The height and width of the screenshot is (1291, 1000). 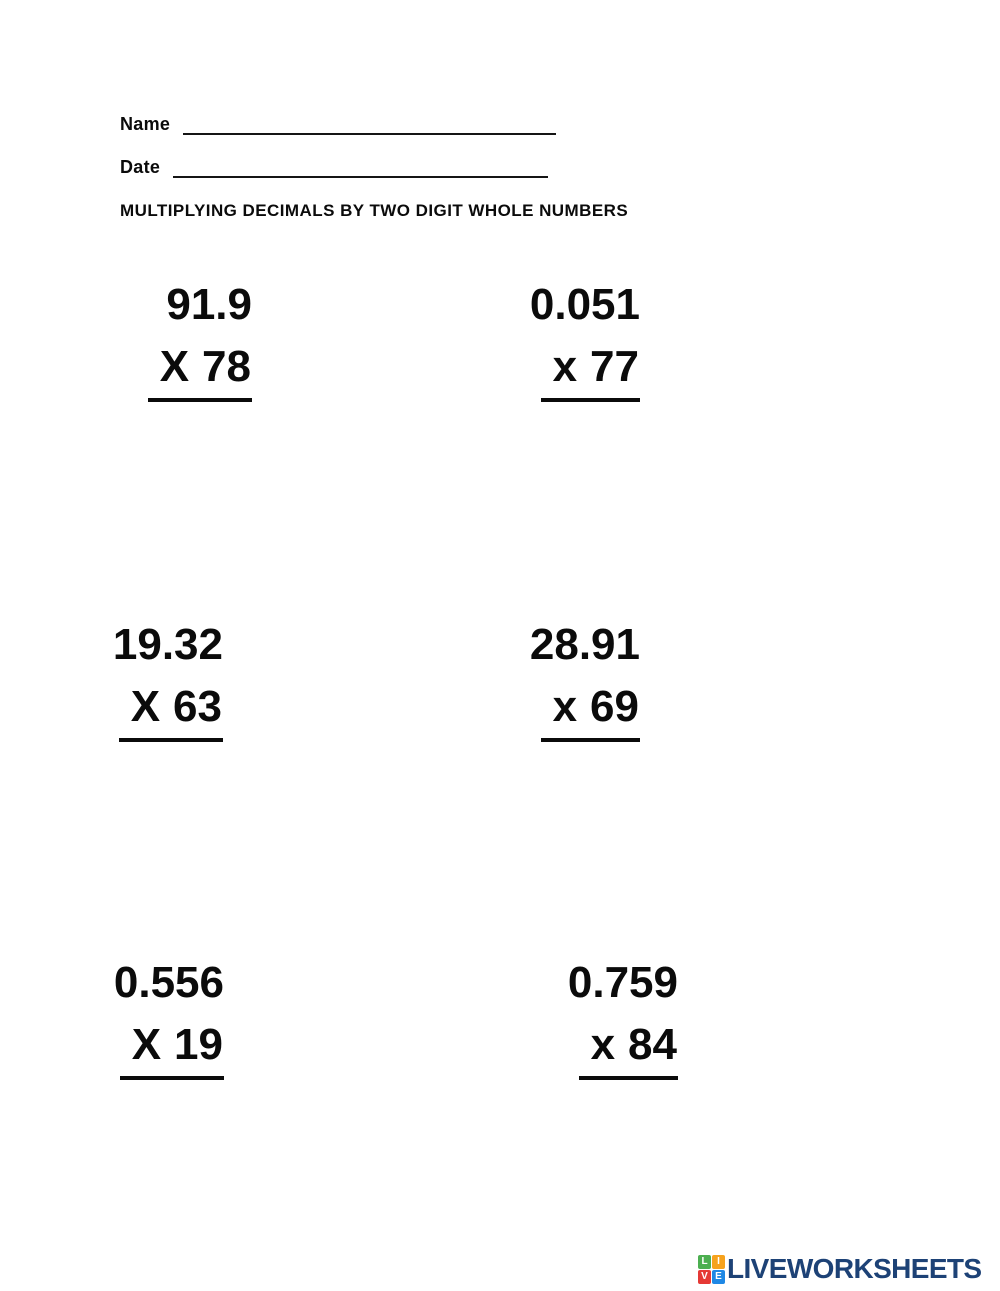 I want to click on logo-cell-e: E, so click(x=718, y=1276).